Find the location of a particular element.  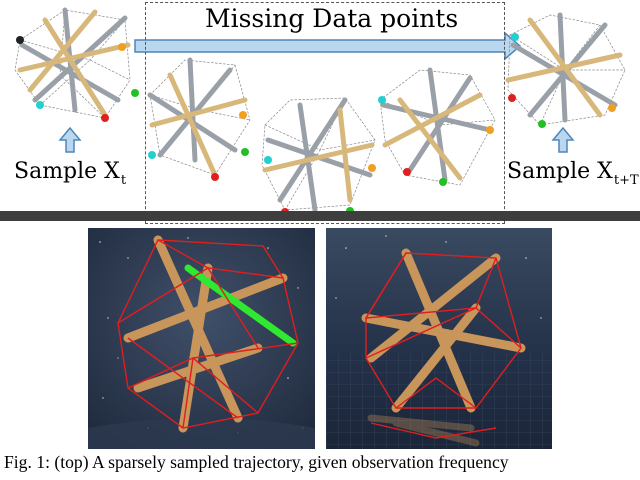

sample-xtT-text: Sample X is located at coordinates (560, 171).